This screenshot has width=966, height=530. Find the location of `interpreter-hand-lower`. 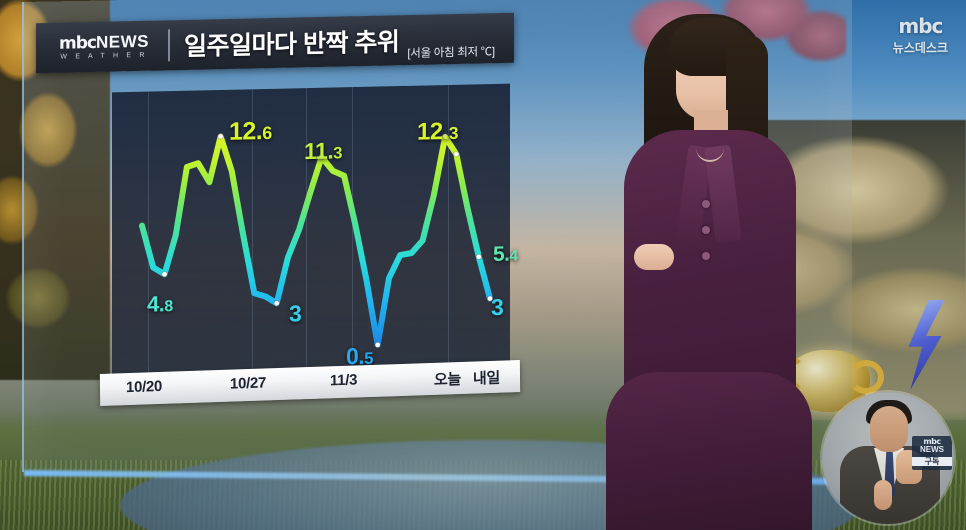

interpreter-hand-lower is located at coordinates (883, 495).